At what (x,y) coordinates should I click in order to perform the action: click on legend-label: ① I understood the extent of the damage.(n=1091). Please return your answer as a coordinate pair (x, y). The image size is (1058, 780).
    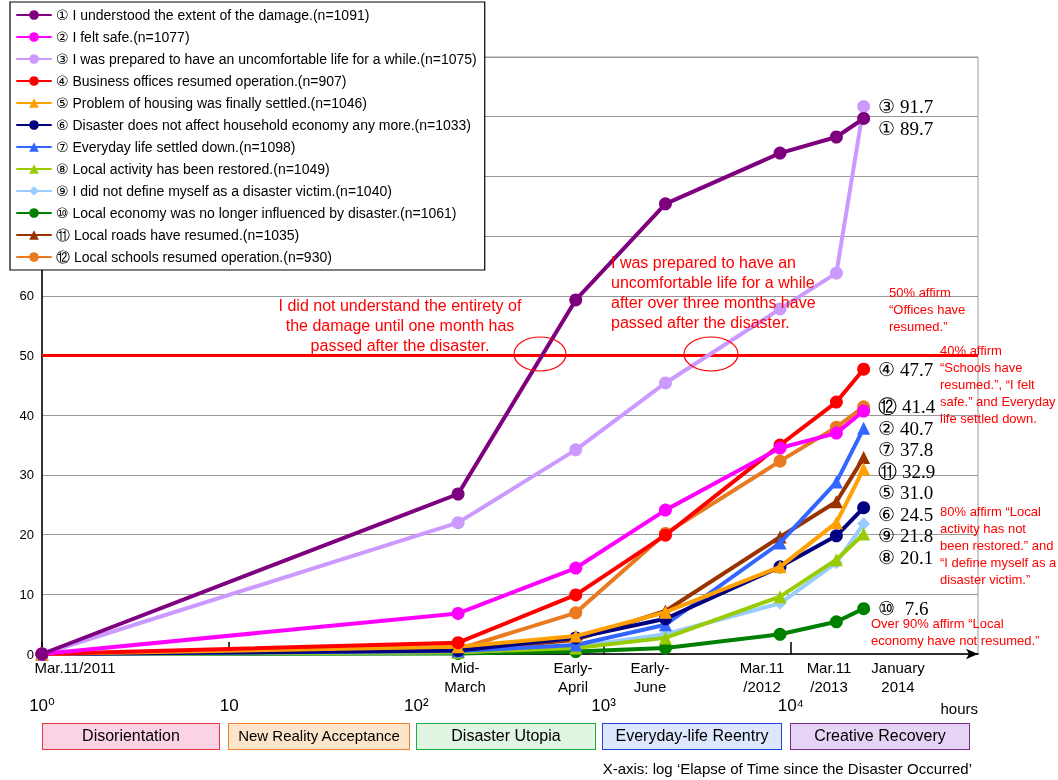
    Looking at the image, I should click on (213, 15).